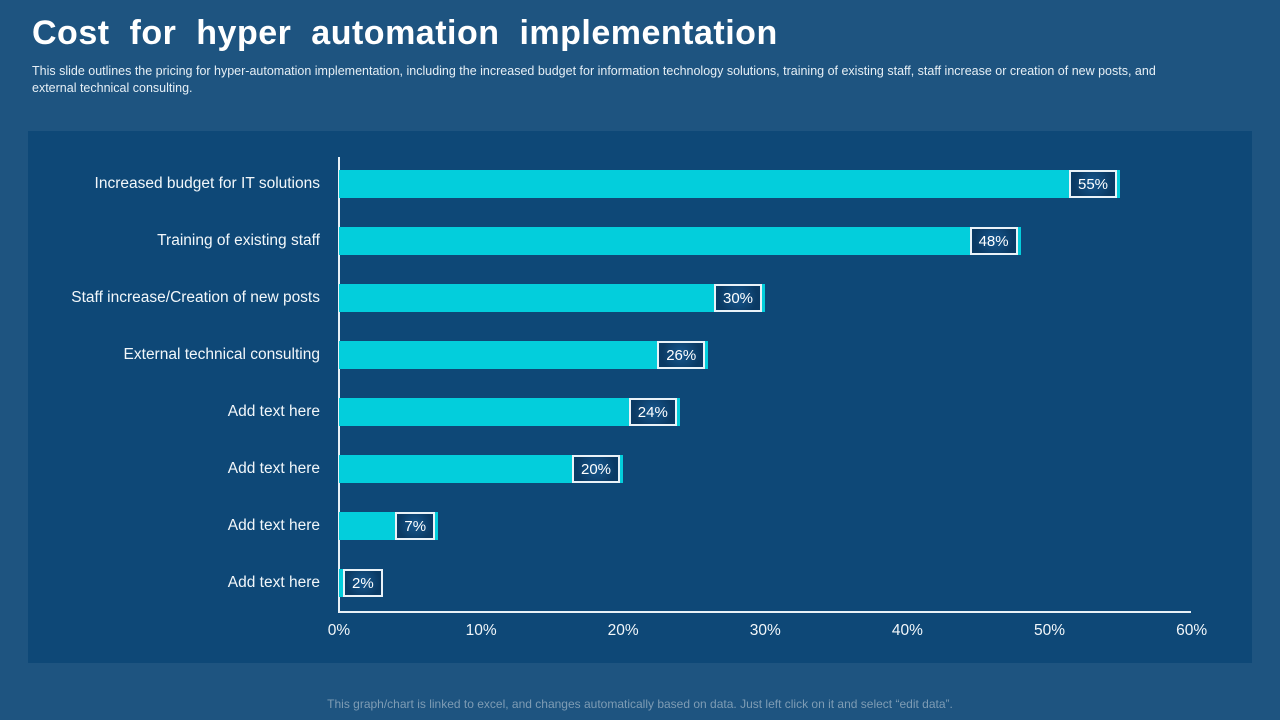 The width and height of the screenshot is (1280, 720). Describe the element at coordinates (680, 241) in the screenshot. I see `bar: 48%` at that location.